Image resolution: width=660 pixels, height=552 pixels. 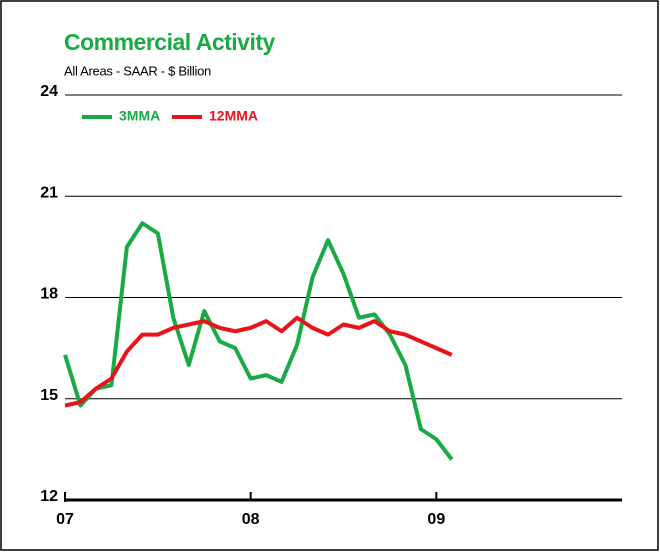 I want to click on legend-label: 3MMA, so click(x=139, y=116).